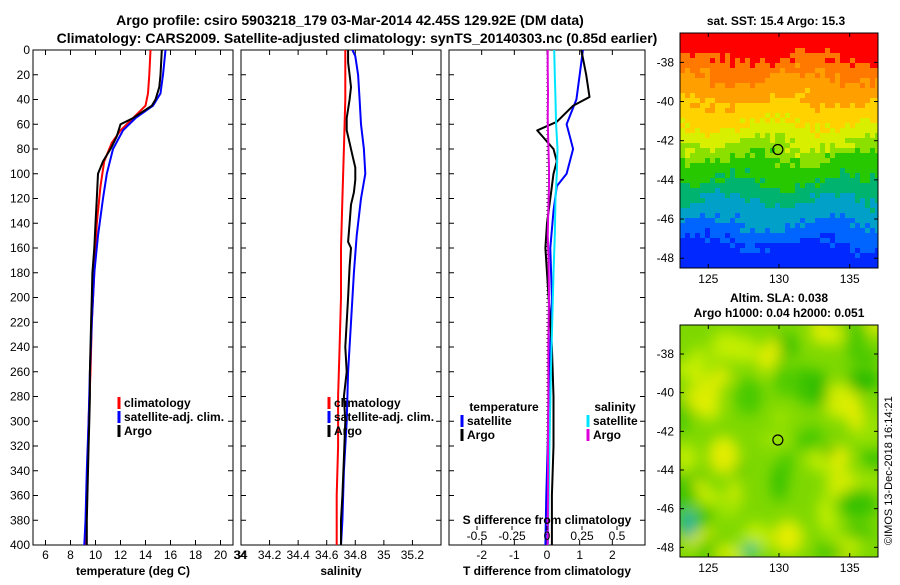  What do you see at coordinates (615, 421) in the screenshot?
I see `legend-label: satellite` at bounding box center [615, 421].